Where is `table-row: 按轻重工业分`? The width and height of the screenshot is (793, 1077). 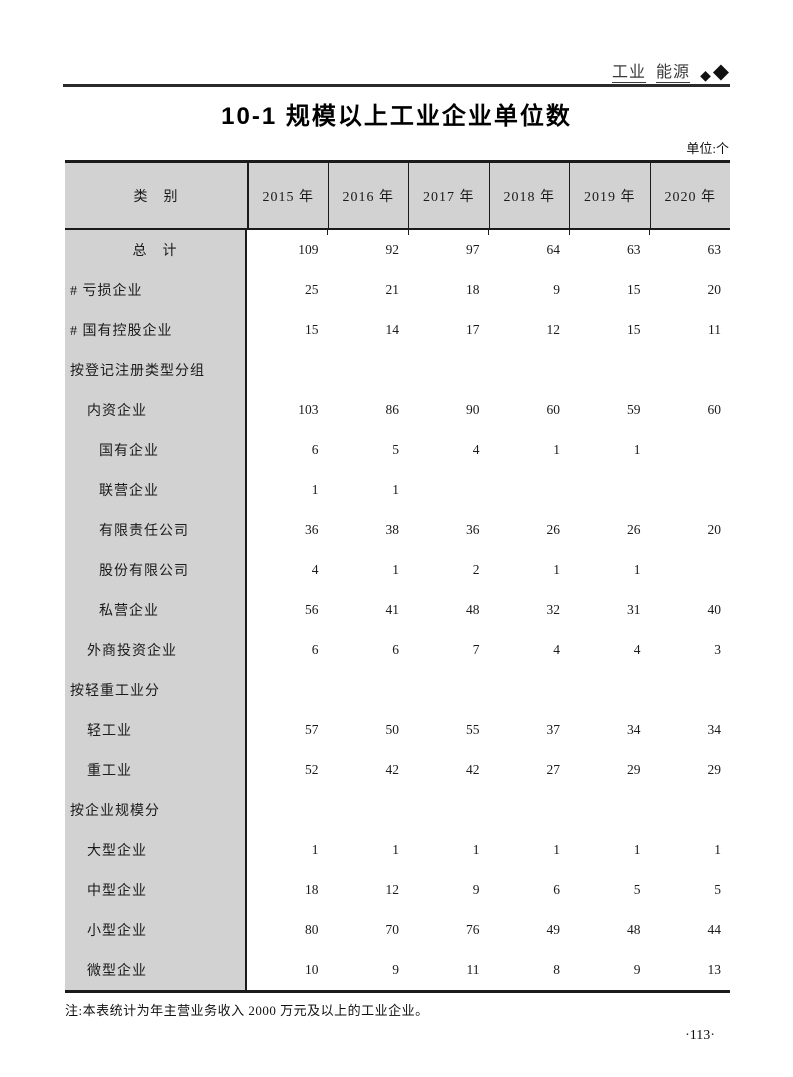
table-row: 按轻重工业分 is located at coordinates (397, 690).